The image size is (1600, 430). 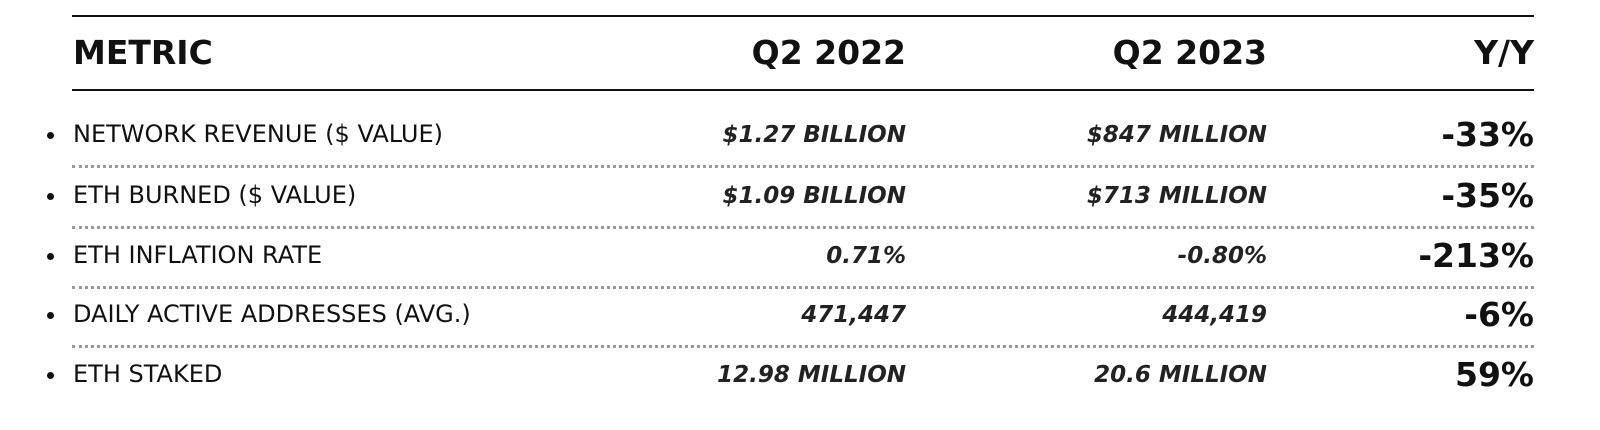 What do you see at coordinates (148, 374) in the screenshot?
I see `metric-label: ETH STAKED` at bounding box center [148, 374].